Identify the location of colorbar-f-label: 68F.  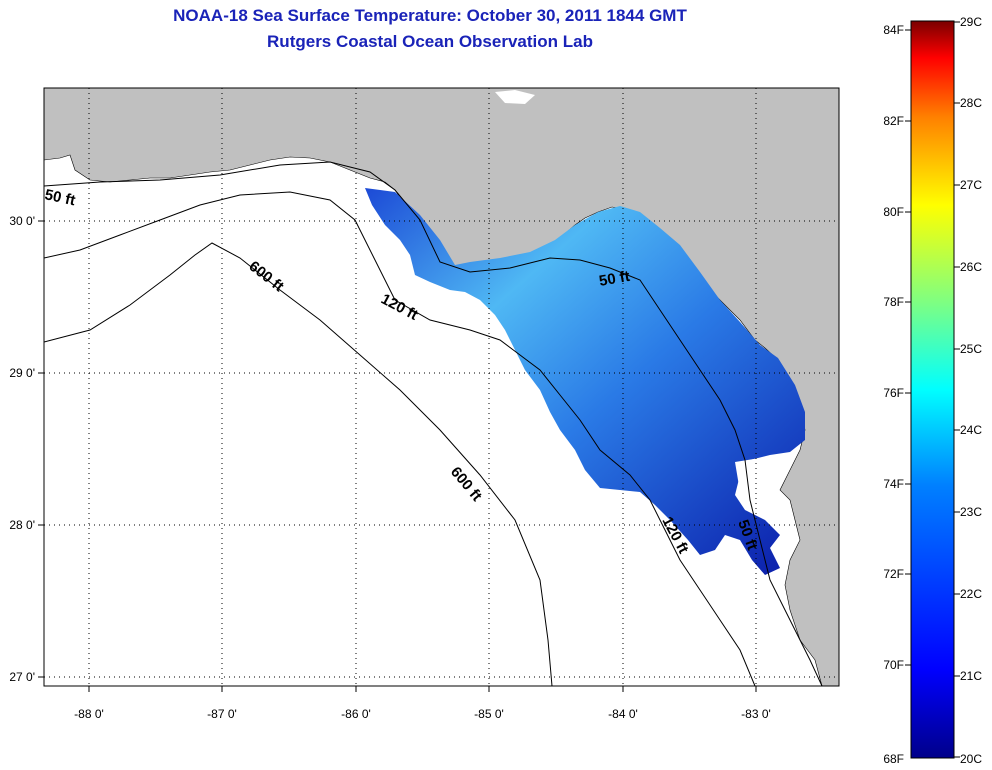
(893, 759).